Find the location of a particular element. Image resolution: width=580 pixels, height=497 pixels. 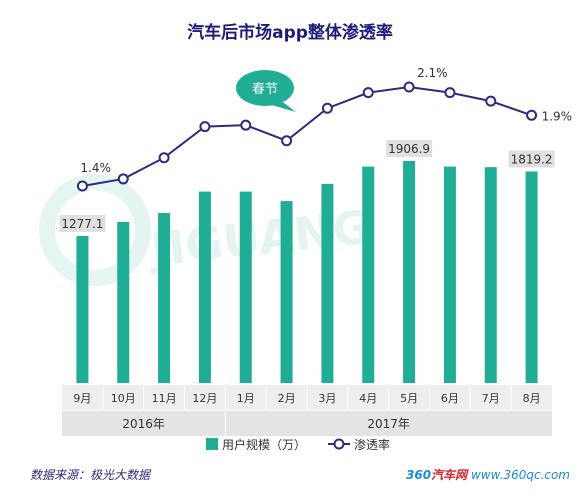

bar-label-11: 1819.2 is located at coordinates (532, 159).